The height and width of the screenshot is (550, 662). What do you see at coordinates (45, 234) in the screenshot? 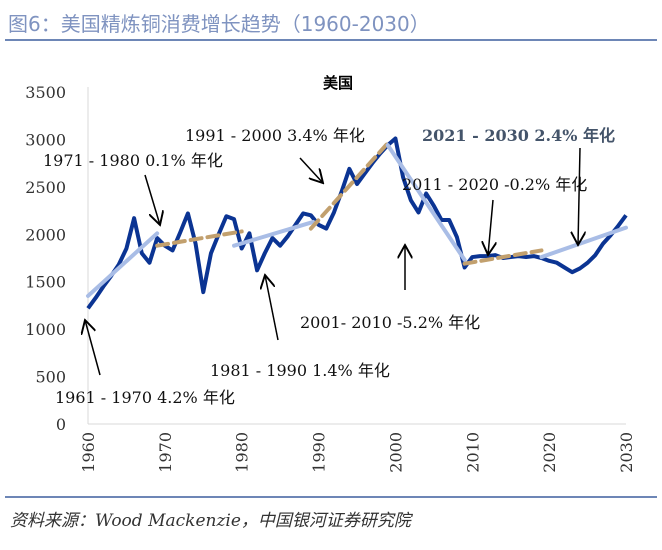
I see `y-tick-label: 2000` at bounding box center [45, 234].